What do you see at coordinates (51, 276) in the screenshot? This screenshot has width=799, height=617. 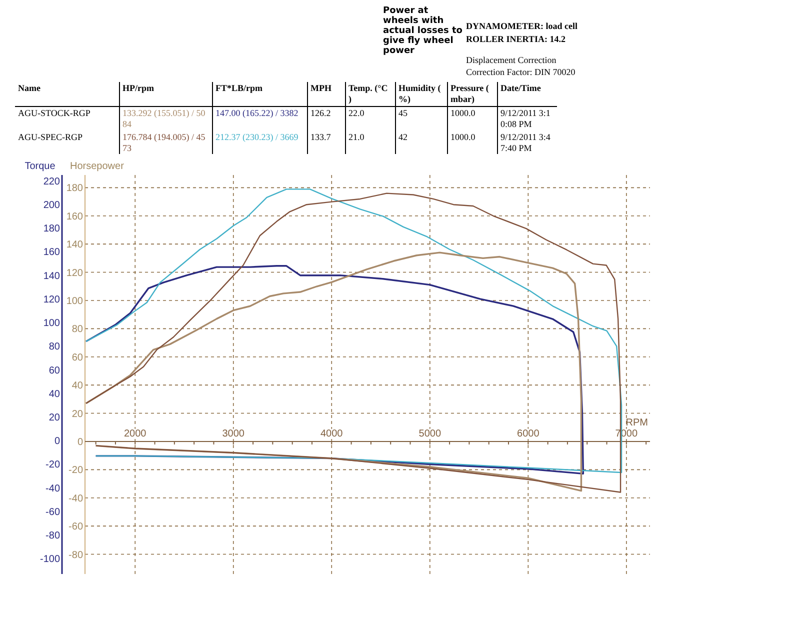 I see `y-tick-label: 140` at bounding box center [51, 276].